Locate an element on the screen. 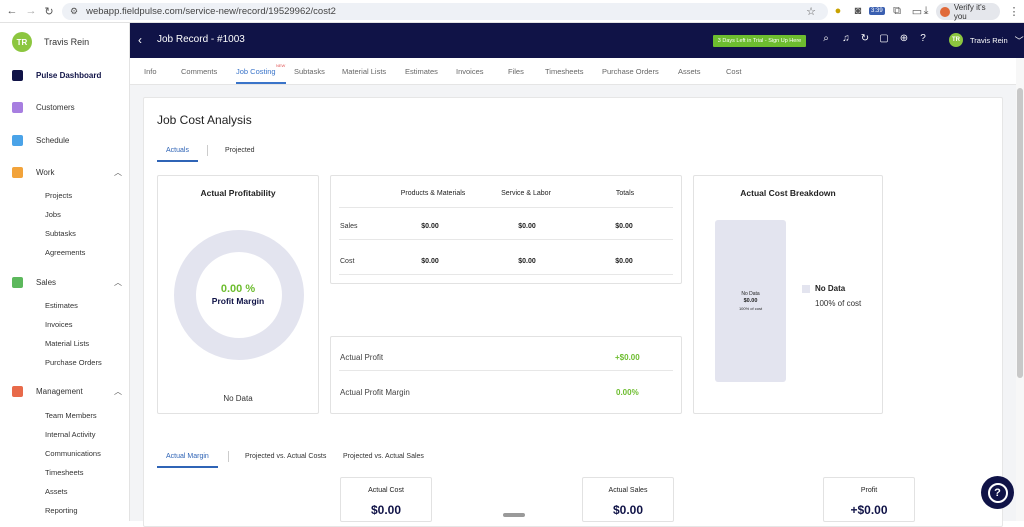 This screenshot has height=527, width=1024. sidebar-item-projects: Projects is located at coordinates (59, 195).